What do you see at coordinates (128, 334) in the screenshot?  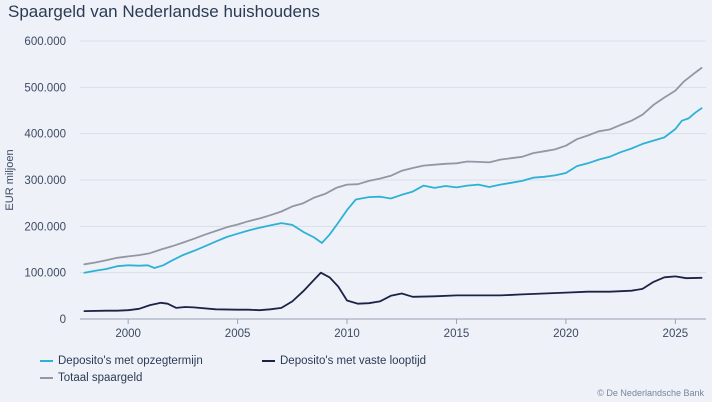 I see `x-tick-label: 2000` at bounding box center [128, 334].